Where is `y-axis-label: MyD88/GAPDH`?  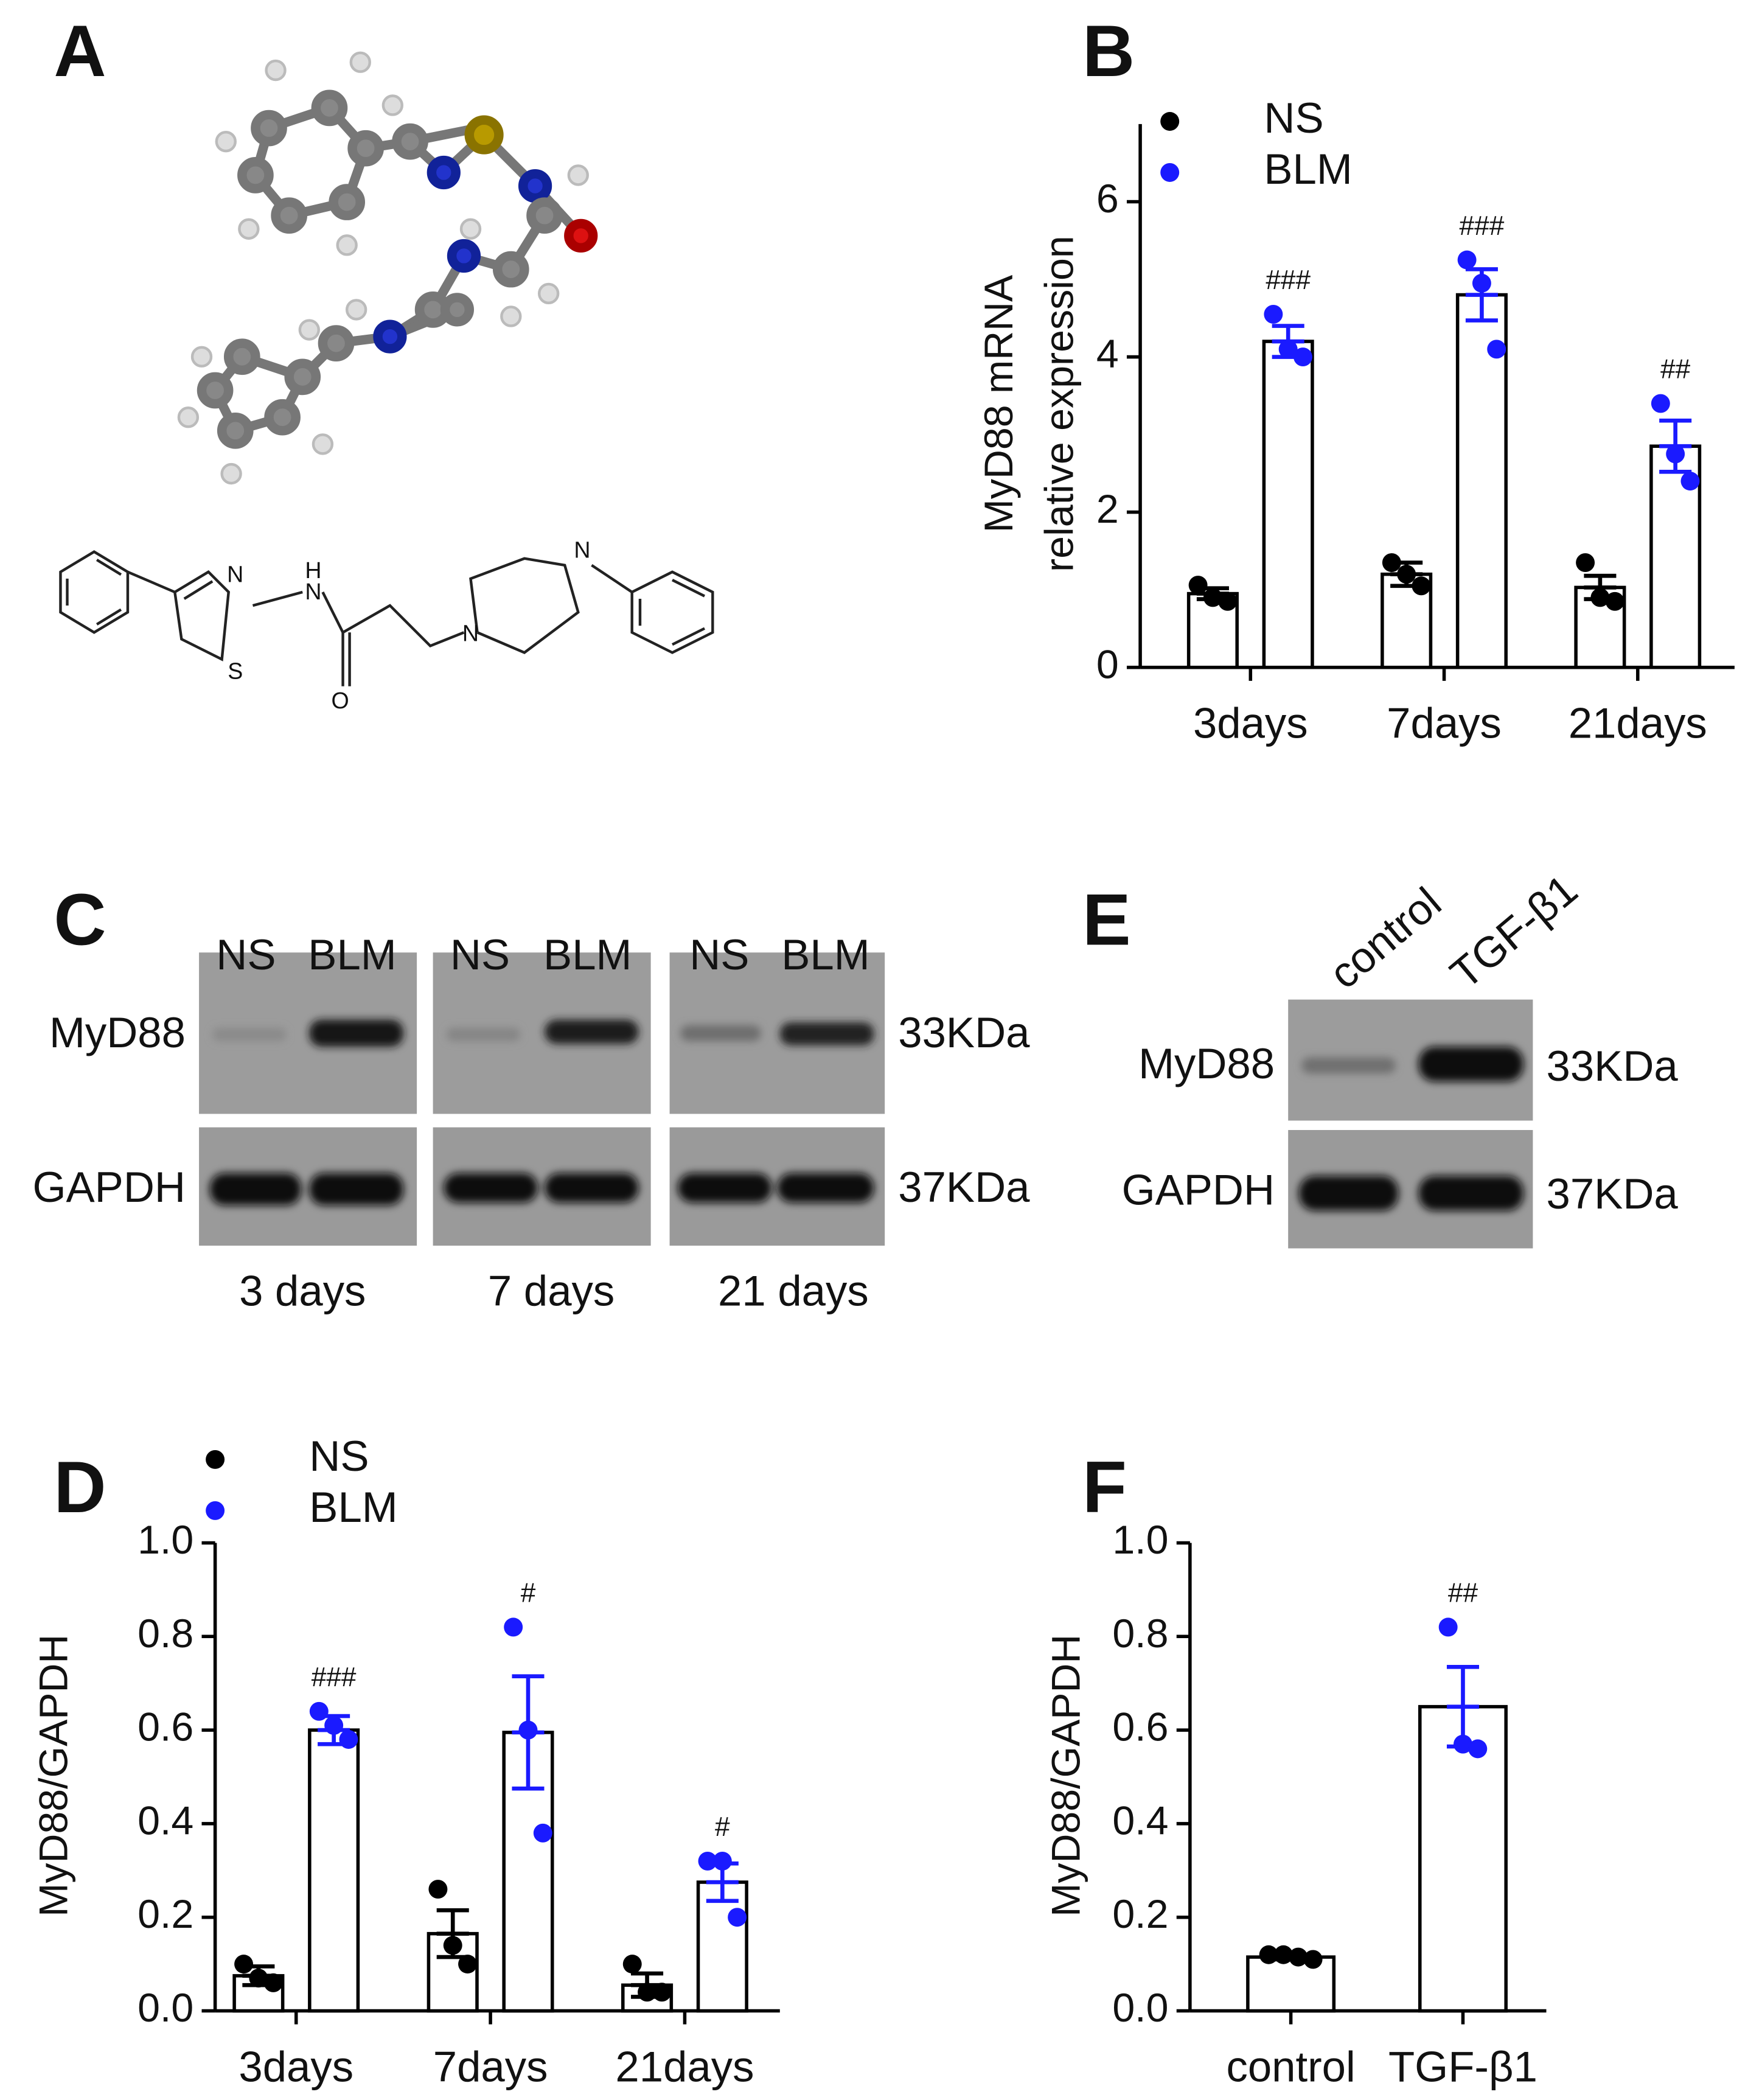 y-axis-label: MyD88/GAPDH is located at coordinates (54, 1775).